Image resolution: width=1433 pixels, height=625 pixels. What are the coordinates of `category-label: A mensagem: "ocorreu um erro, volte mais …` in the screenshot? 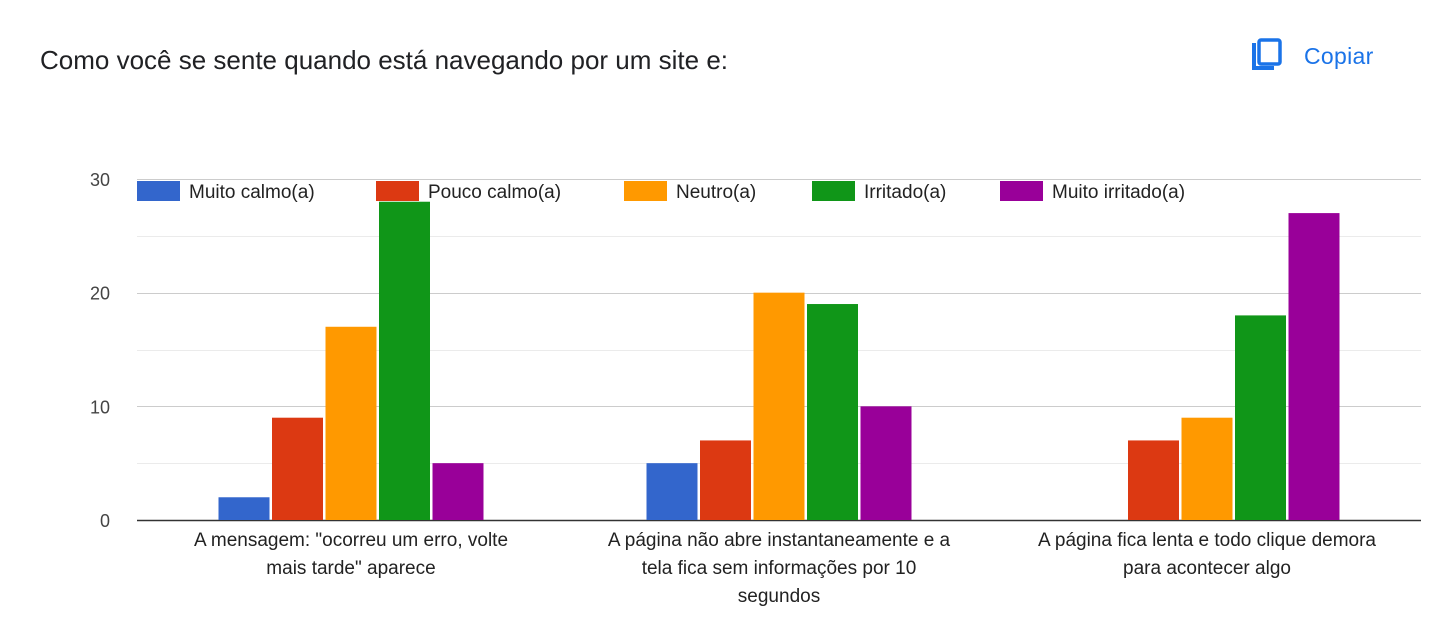 It's located at (351, 554).